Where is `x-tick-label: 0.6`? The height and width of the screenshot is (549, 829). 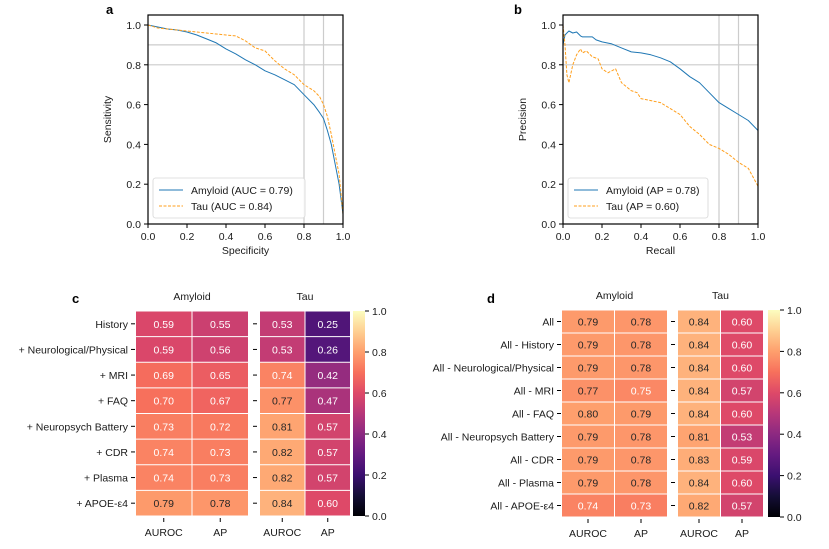
x-tick-label: 0.6 is located at coordinates (680, 237).